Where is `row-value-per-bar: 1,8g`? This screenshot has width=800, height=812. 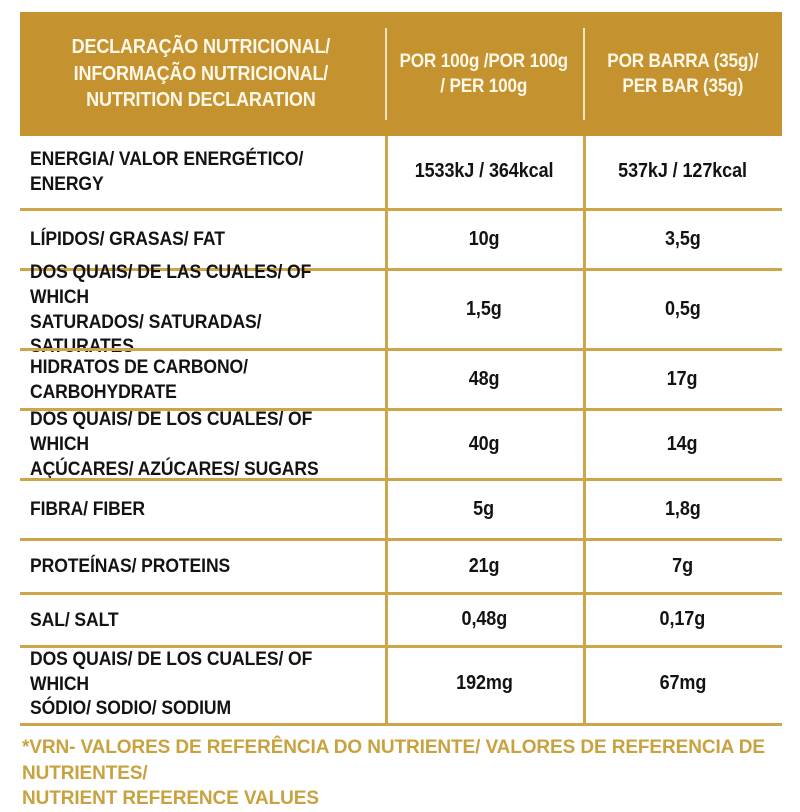 row-value-per-bar: 1,8g is located at coordinates (682, 508).